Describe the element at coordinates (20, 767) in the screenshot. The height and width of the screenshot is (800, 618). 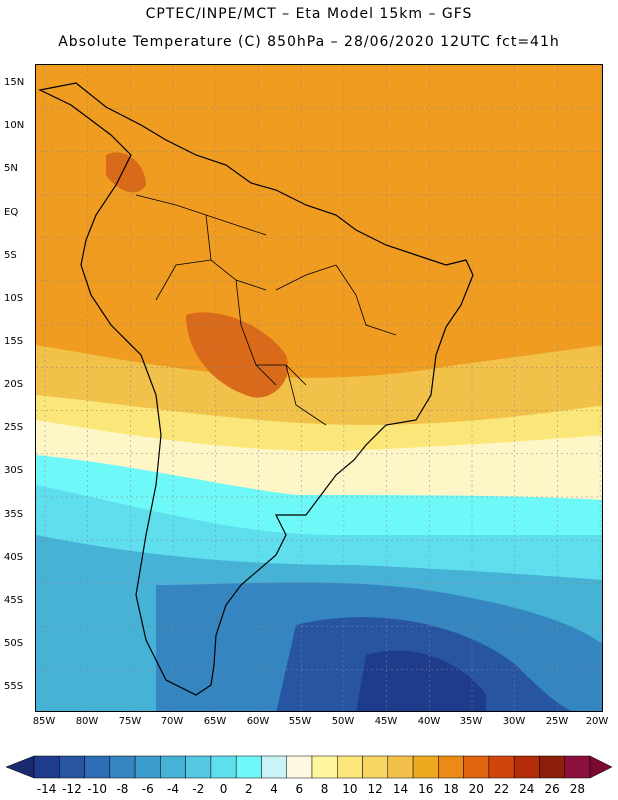
I see `colorbar-left-arrow` at that location.